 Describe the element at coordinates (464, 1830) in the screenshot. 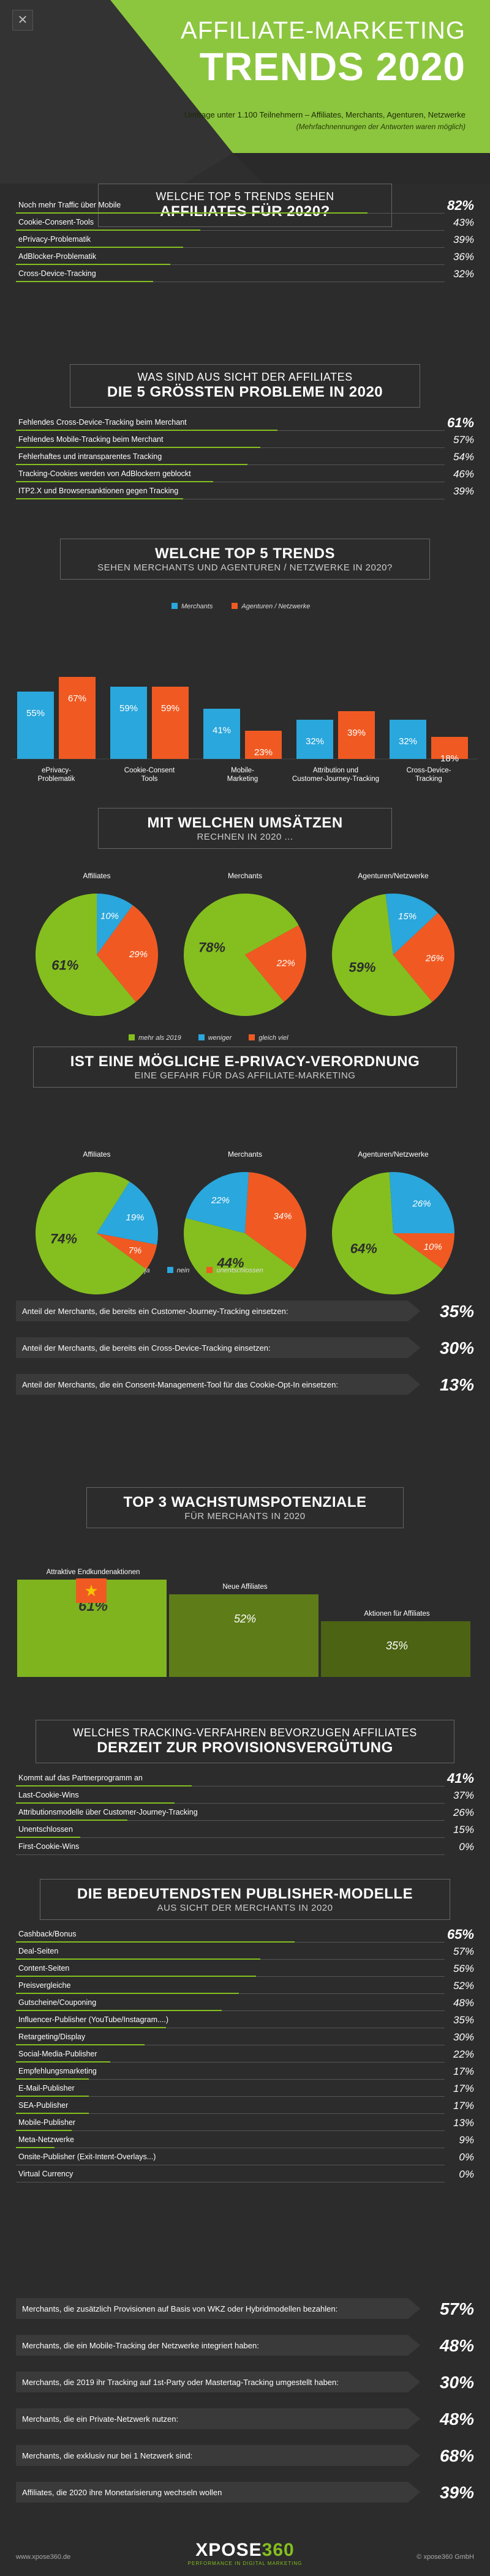

I see `row-value: 15%` at that location.